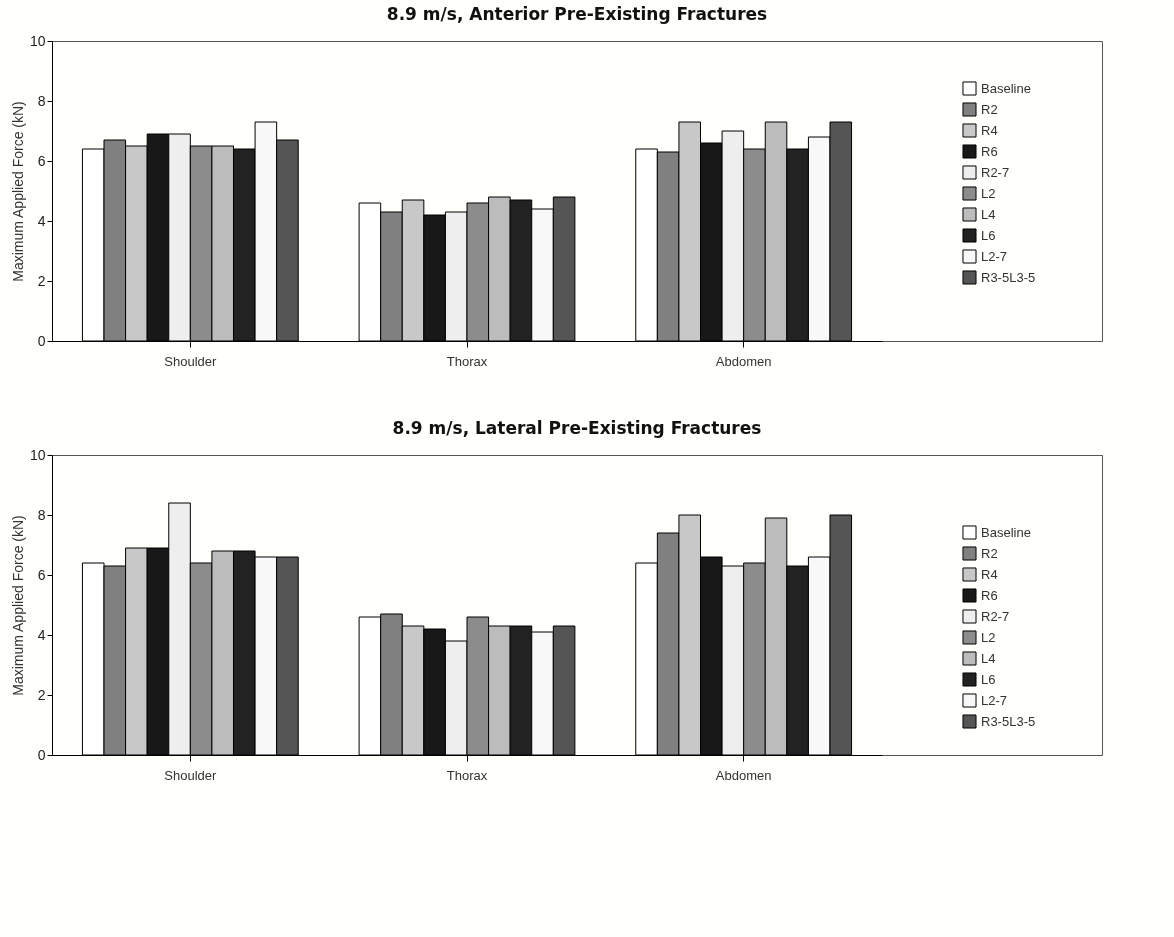 The image size is (1174, 937). I want to click on chart-title: 8.9 m/s, Anterior Pre-Existing Fractures, so click(577, 14).